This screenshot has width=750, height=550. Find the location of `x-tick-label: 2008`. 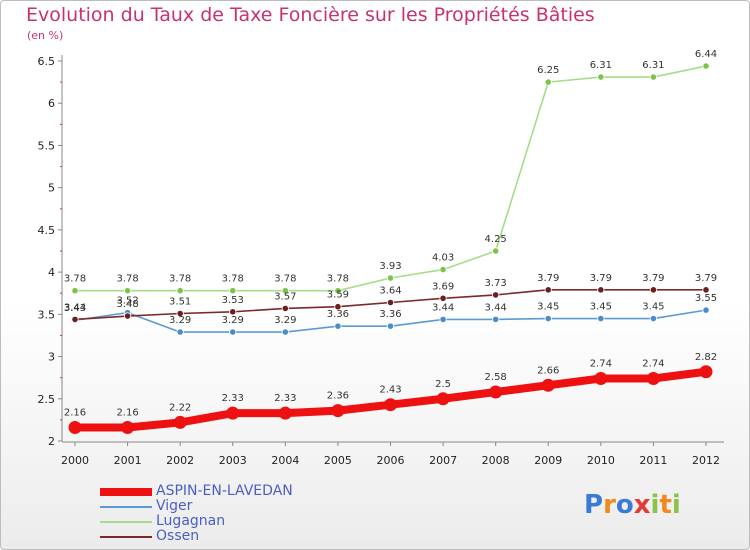

x-tick-label: 2008 is located at coordinates (496, 460).